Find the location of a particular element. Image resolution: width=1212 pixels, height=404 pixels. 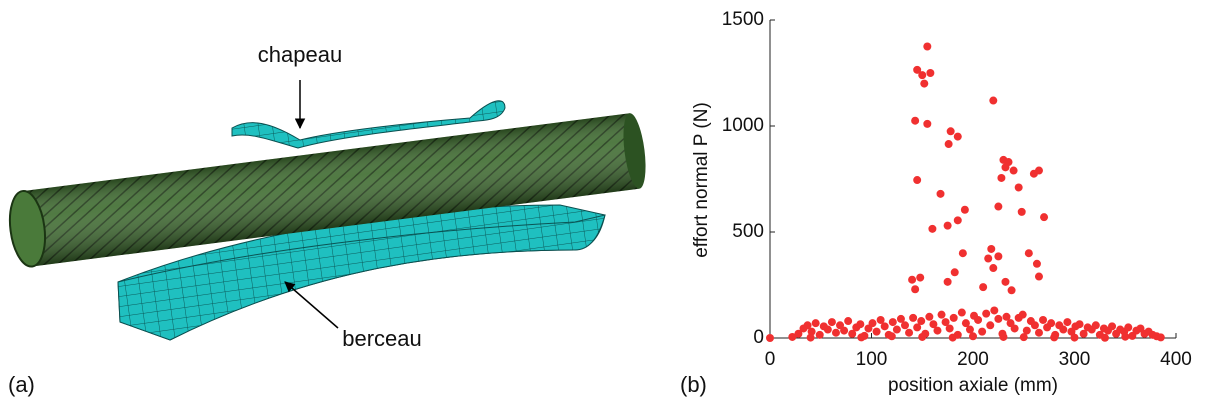

x-tick-label: 400 is located at coordinates (1176, 359).